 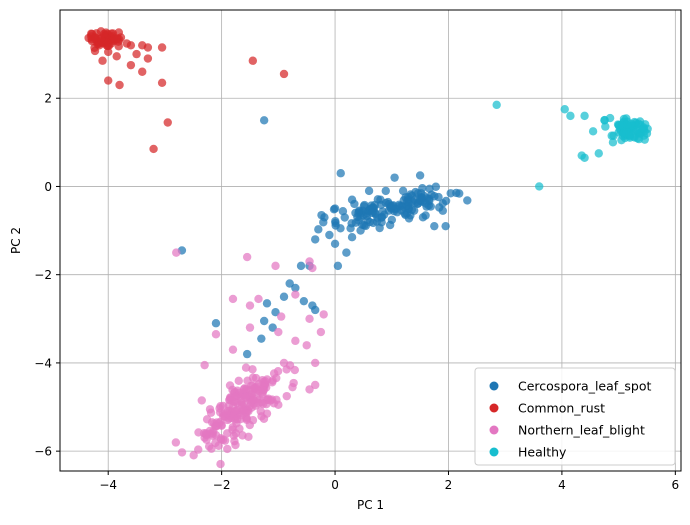 I want to click on legend-marker-northern-leaf-blight, so click(x=494, y=430).